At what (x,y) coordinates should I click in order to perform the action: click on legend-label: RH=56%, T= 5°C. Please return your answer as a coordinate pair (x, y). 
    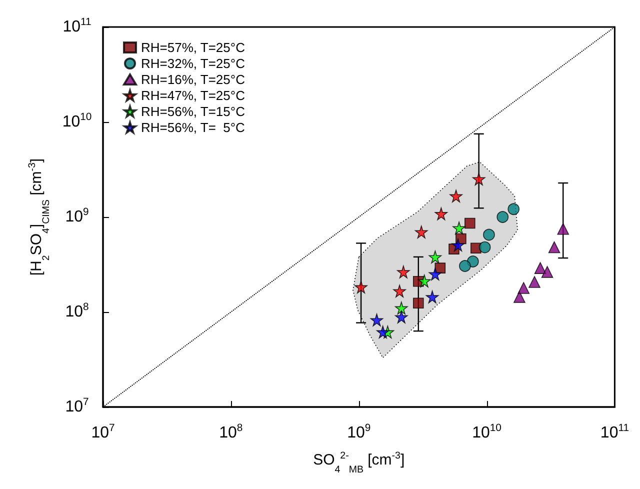
    Looking at the image, I should click on (193, 127).